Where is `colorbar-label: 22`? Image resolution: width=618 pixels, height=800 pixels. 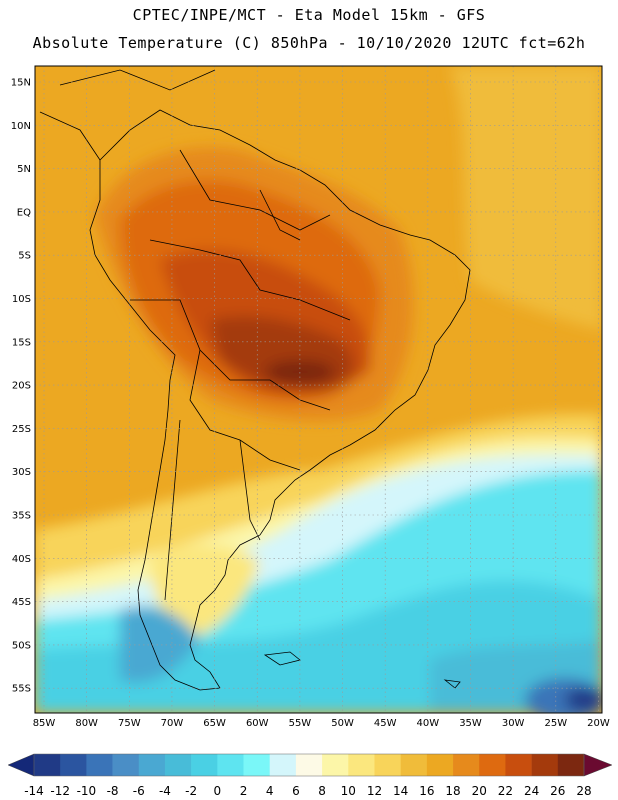 colorbar-label: 22 is located at coordinates (505, 791).